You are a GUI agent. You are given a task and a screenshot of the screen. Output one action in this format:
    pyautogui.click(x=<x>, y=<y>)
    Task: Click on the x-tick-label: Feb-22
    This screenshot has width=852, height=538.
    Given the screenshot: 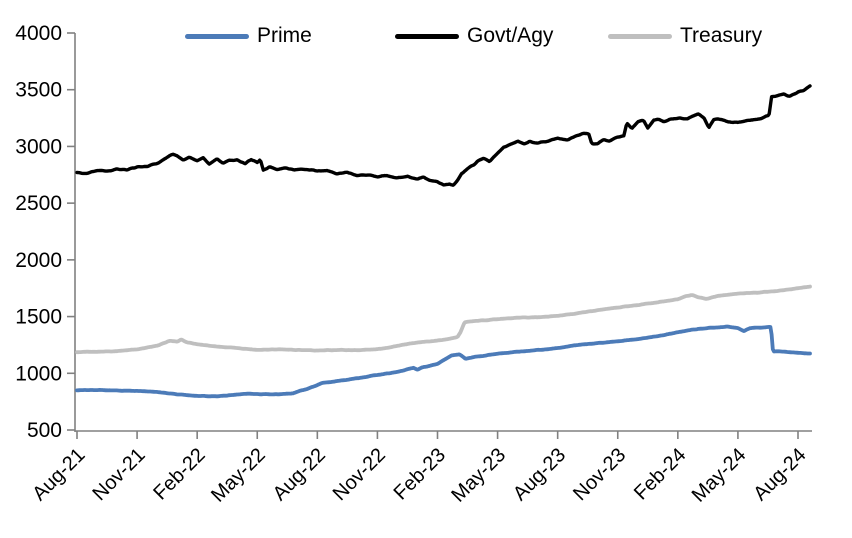 What is the action you would take?
    pyautogui.click(x=179, y=474)
    